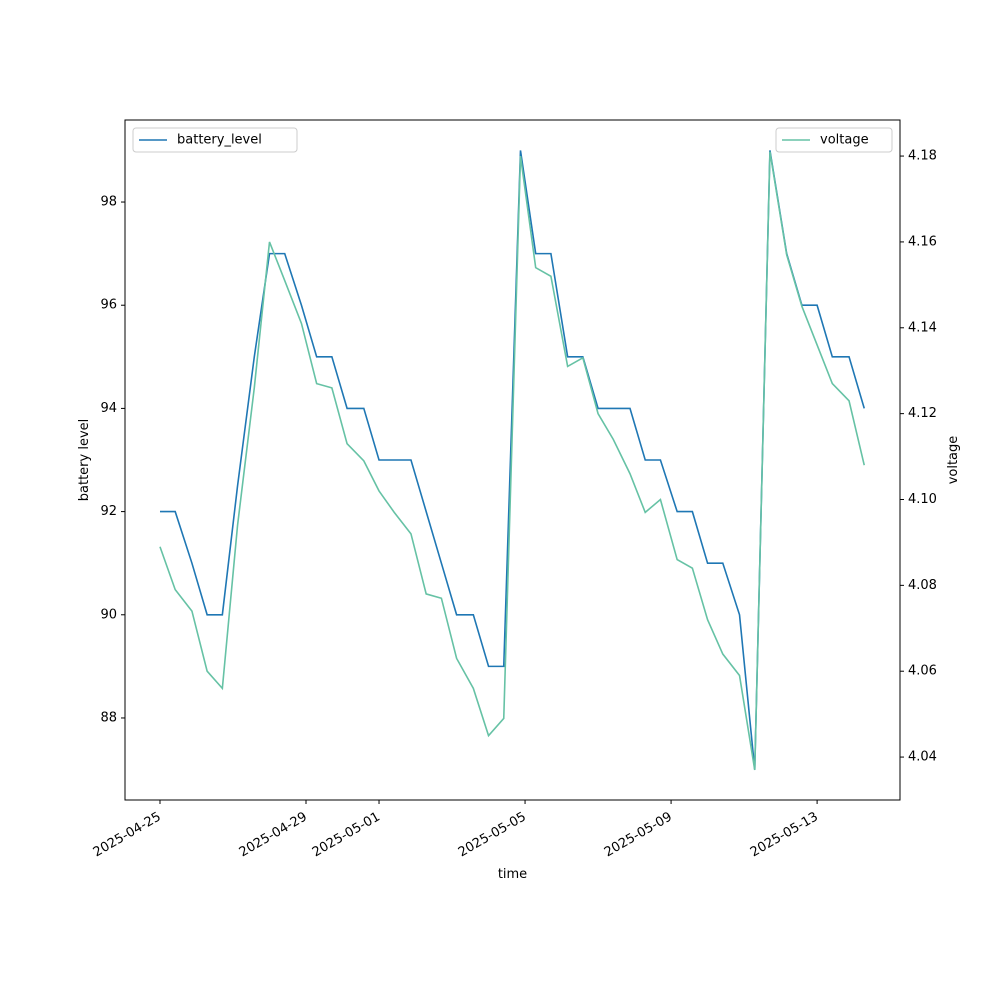 Image resolution: width=1000 pixels, height=1000 pixels. What do you see at coordinates (953, 460) in the screenshot?
I see `y2-axis-label: voltage` at bounding box center [953, 460].